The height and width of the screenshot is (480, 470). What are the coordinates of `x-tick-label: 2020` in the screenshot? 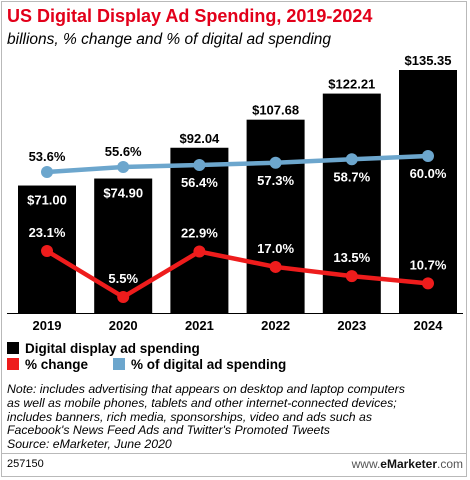 It's located at (123, 325).